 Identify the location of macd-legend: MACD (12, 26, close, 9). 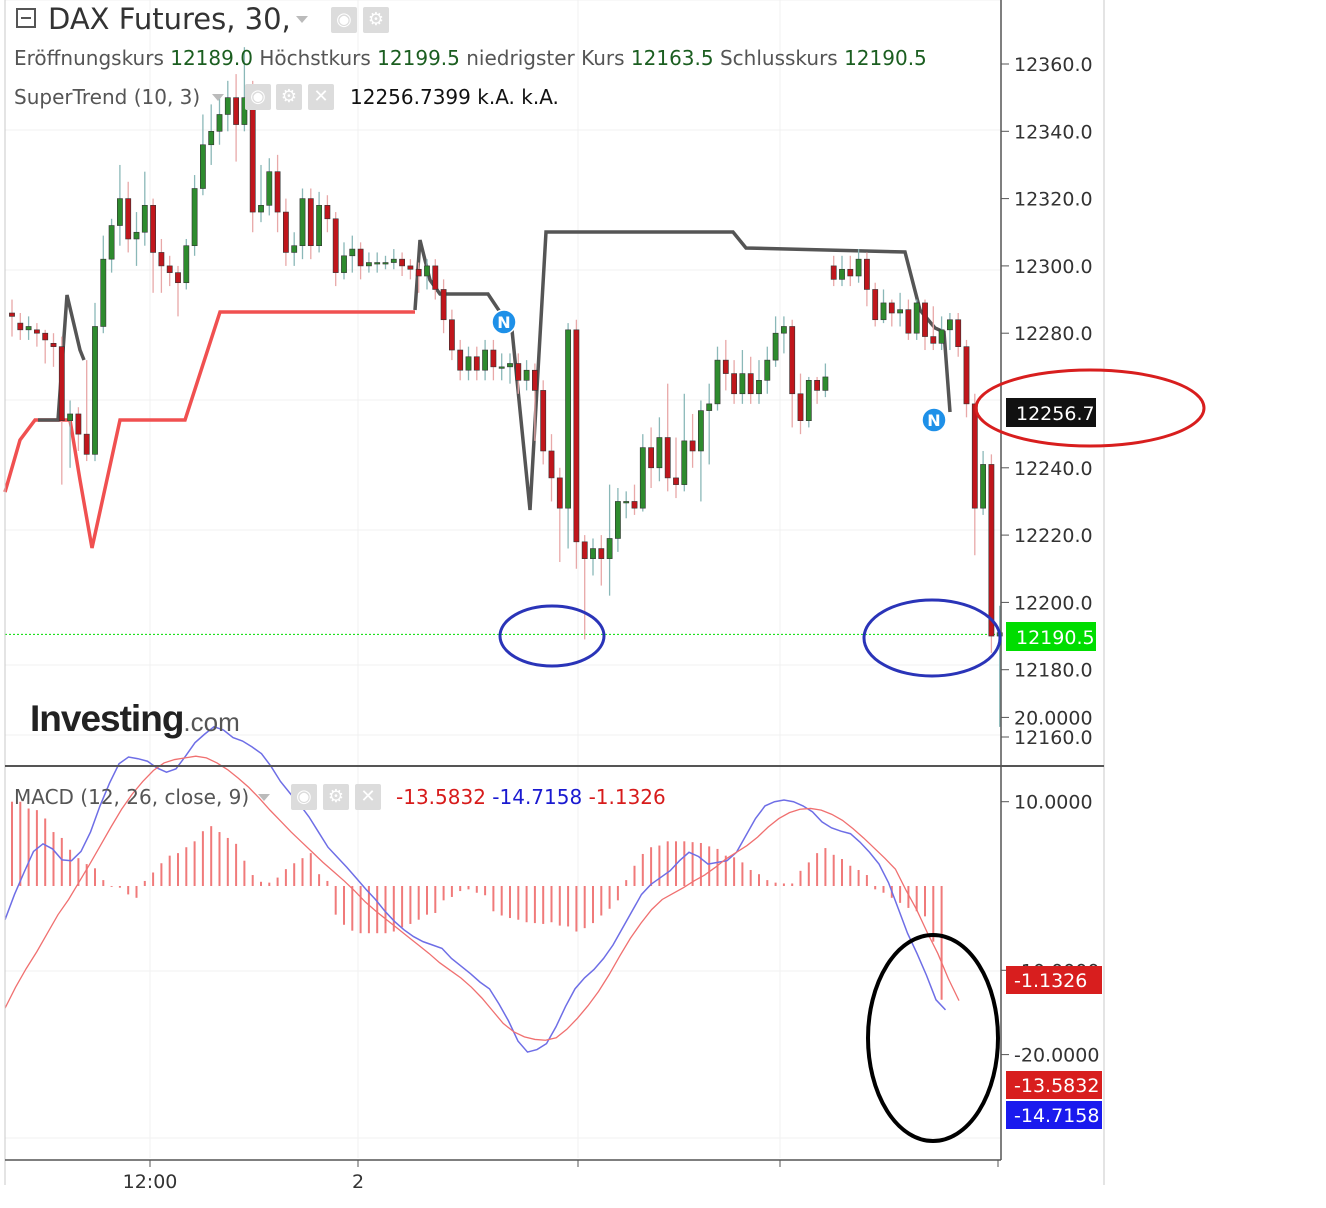
(132, 797).